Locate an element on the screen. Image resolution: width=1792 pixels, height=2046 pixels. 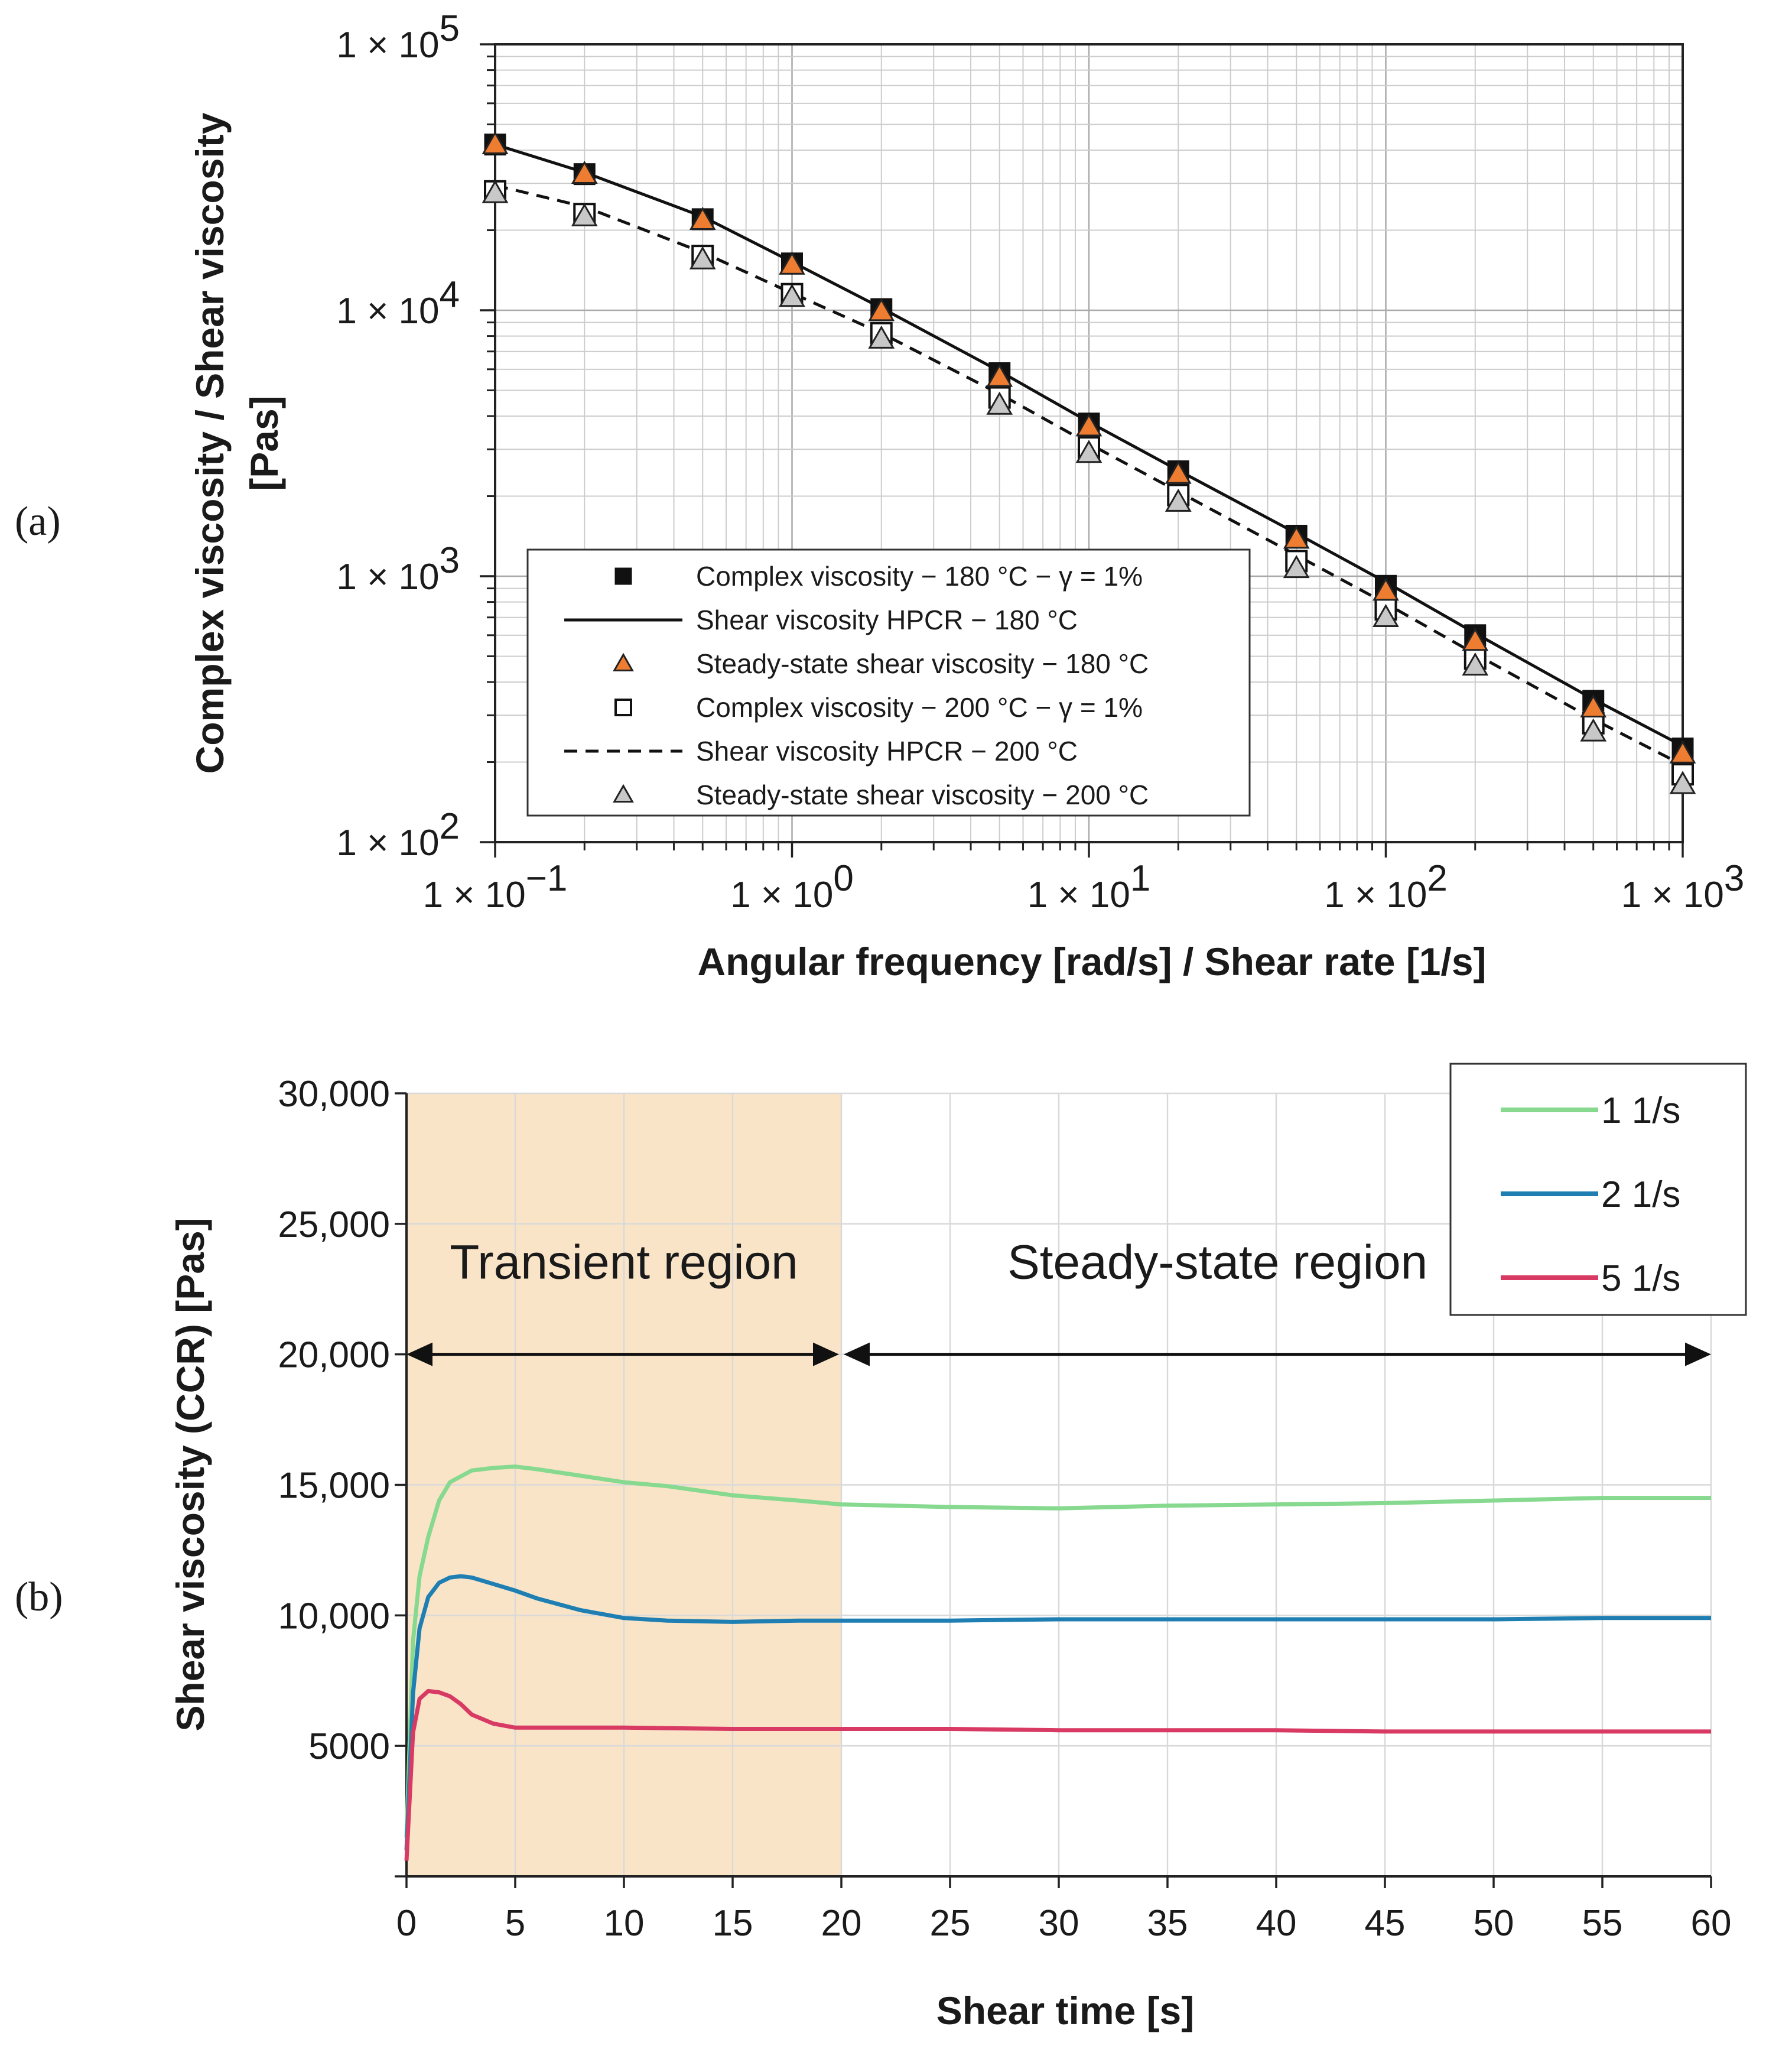
steady-state-region-label: Steady-state region is located at coordinates (1217, 1263).